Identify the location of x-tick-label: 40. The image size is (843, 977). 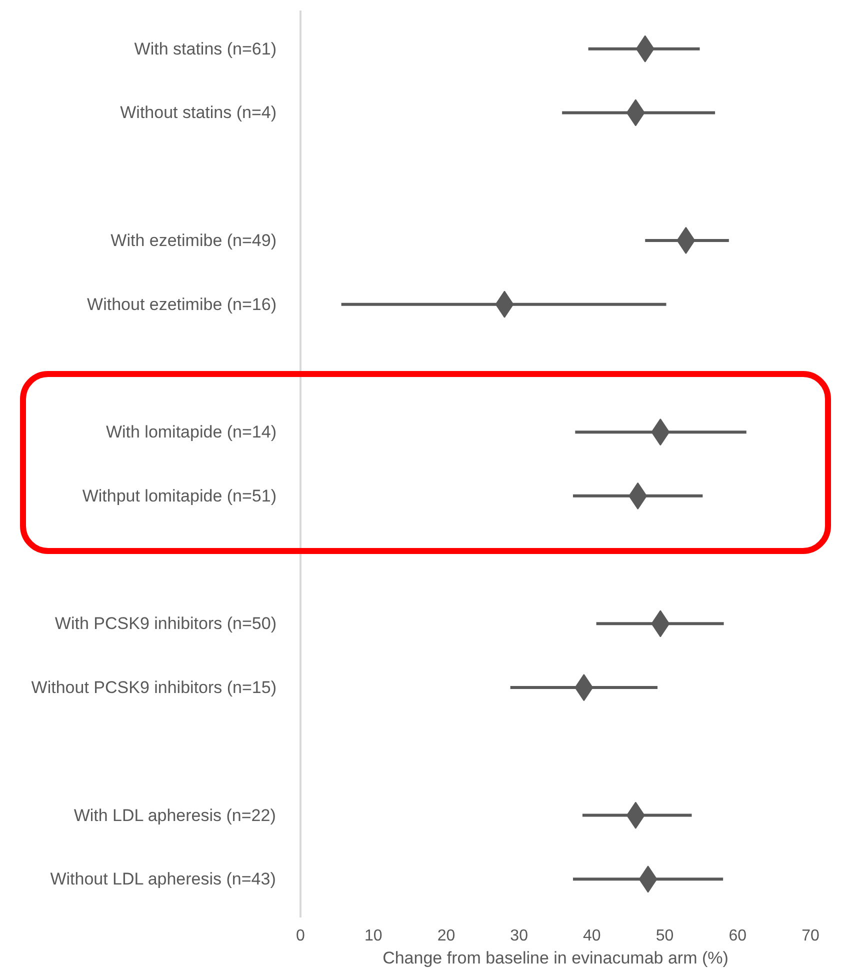
(592, 936).